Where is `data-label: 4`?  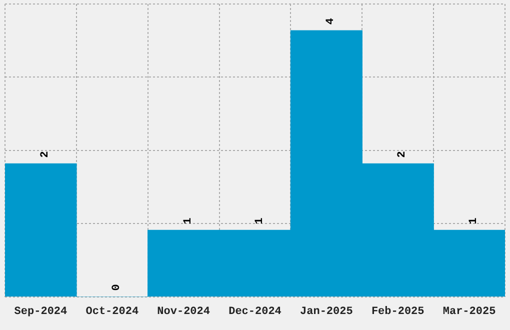
data-label: 4 is located at coordinates (331, 21).